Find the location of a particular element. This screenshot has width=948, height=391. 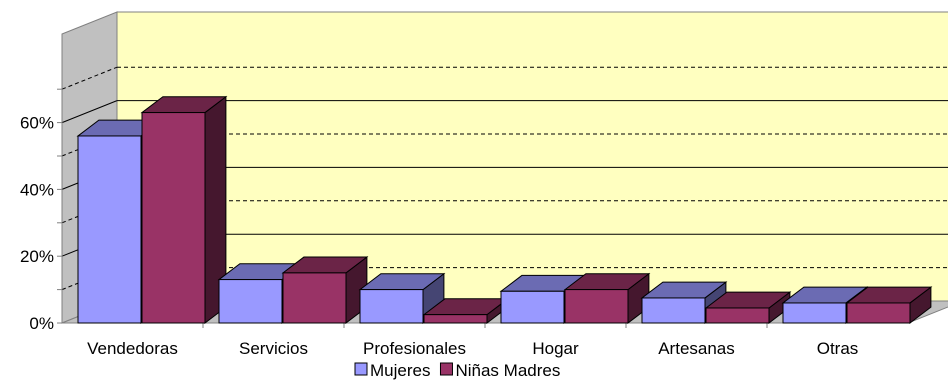

bar-mujeres-artesanas is located at coordinates (684, 303).